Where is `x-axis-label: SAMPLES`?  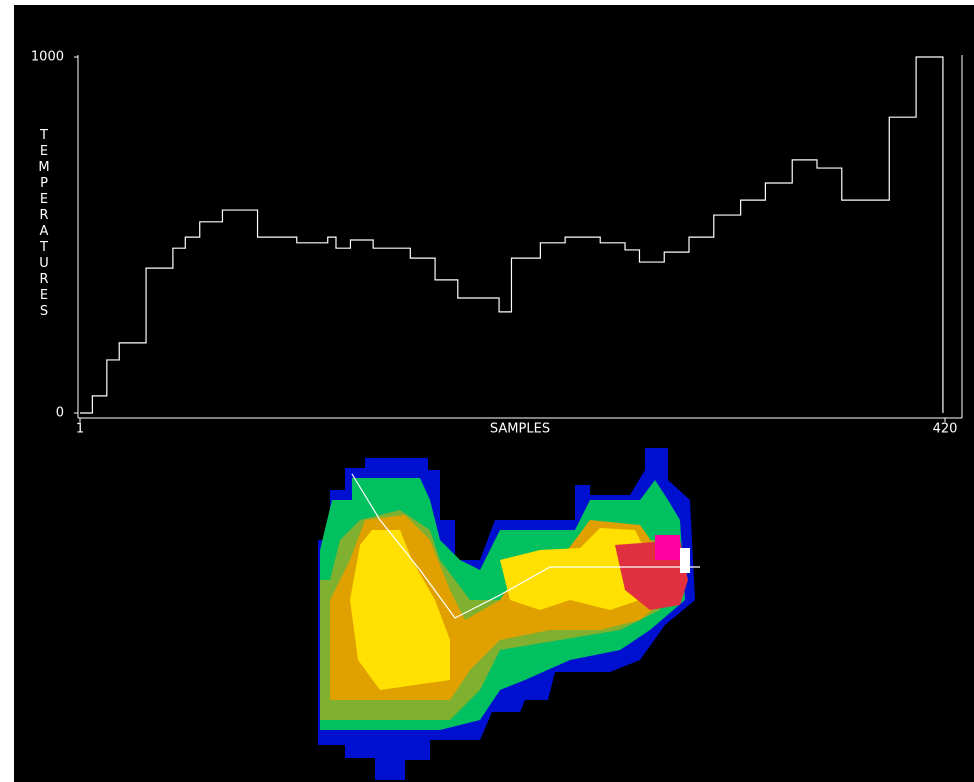
x-axis-label: SAMPLES is located at coordinates (520, 429).